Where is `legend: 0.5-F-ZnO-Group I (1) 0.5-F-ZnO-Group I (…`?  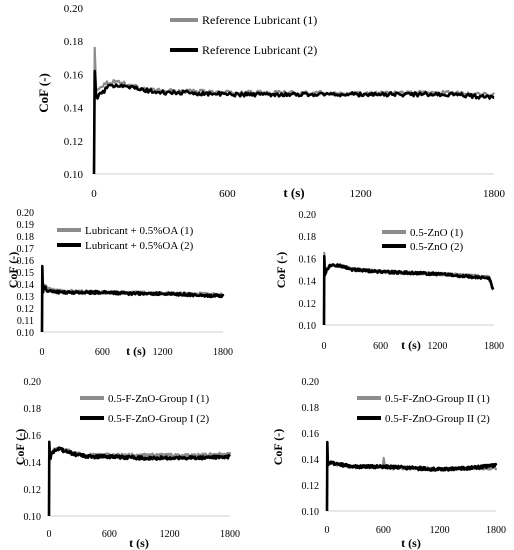 legend: 0.5-F-ZnO-Group I (1) 0.5-F-ZnO-Group I (… is located at coordinates (144, 409).